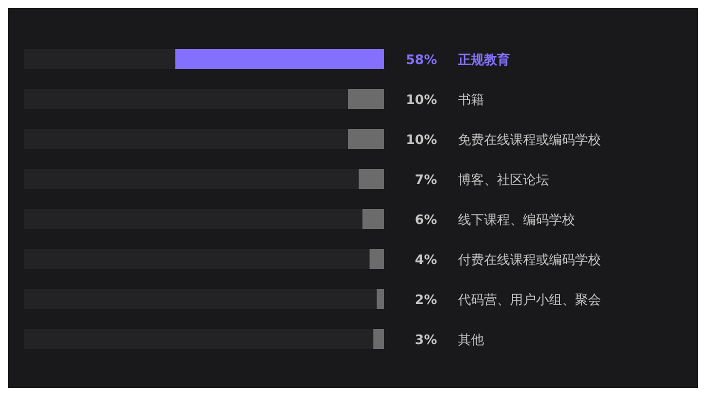 The image size is (711, 394). What do you see at coordinates (425, 300) in the screenshot?
I see `data-label: 2%` at bounding box center [425, 300].